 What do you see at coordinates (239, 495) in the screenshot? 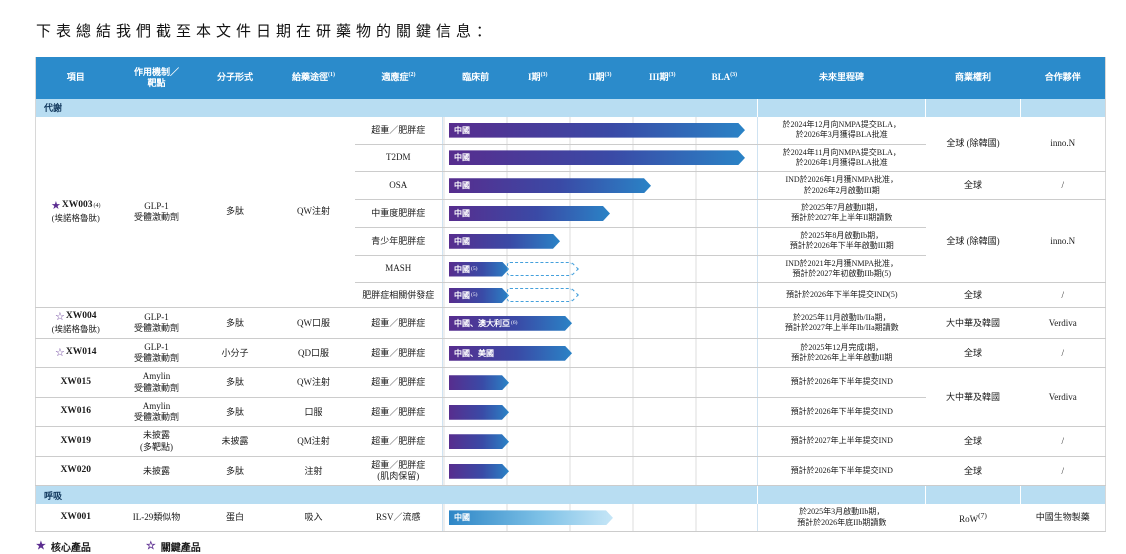
I see `section-label: 呼吸` at bounding box center [239, 495].